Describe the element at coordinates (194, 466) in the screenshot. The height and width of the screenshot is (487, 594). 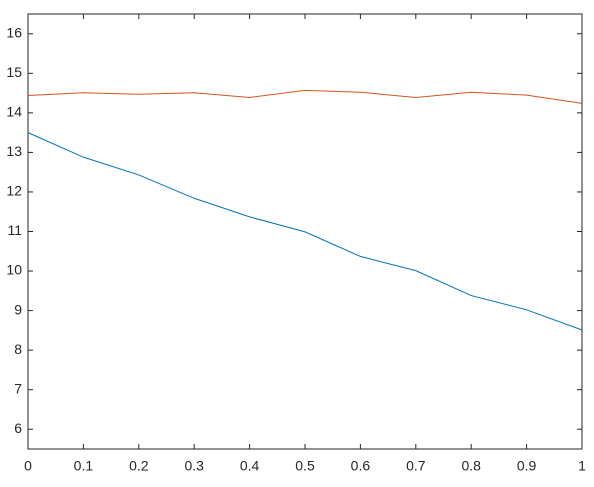
I see `x-tick-label: 0.3` at that location.